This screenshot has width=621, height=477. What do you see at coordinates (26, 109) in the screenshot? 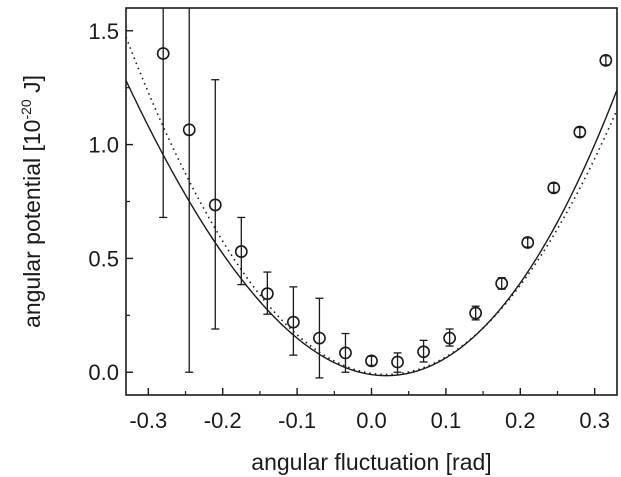
I see `y-axis-label-exponent: -20` at bounding box center [26, 109].